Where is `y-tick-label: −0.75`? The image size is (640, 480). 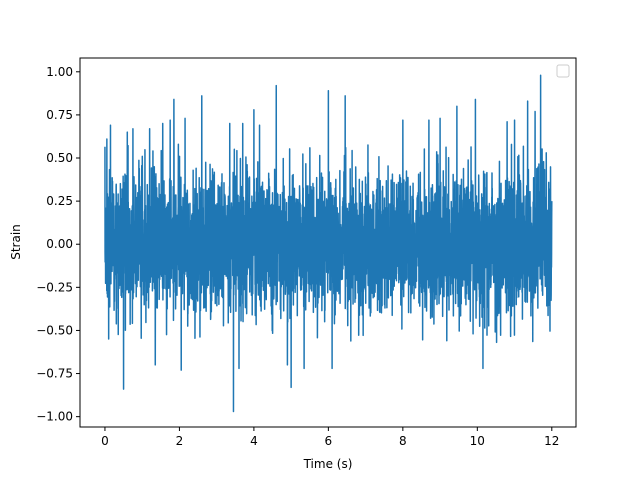
y-tick-label: −0.75 is located at coordinates (54, 374).